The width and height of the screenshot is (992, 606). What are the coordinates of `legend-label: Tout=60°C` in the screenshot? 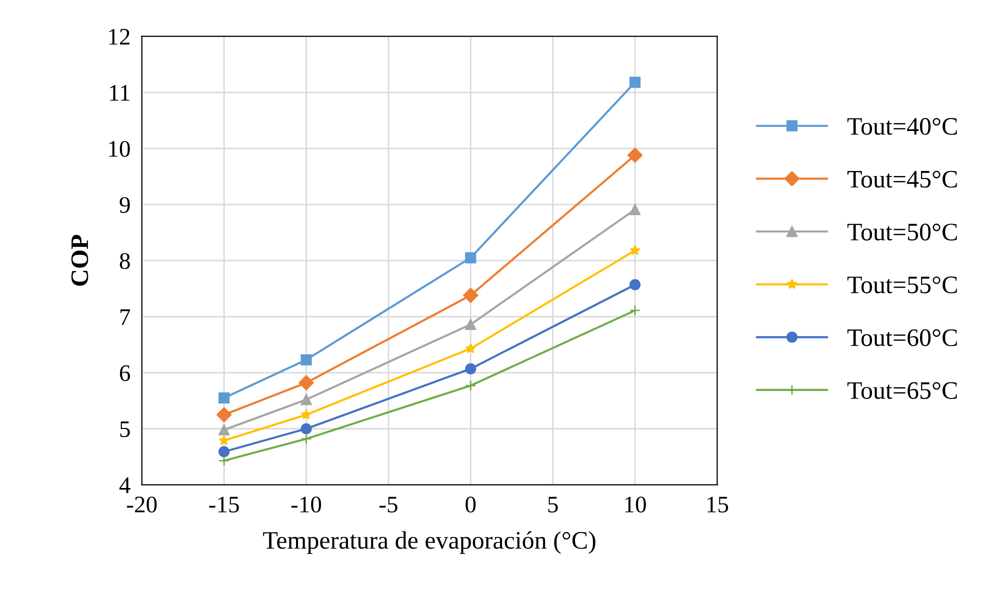 It's located at (902, 337).